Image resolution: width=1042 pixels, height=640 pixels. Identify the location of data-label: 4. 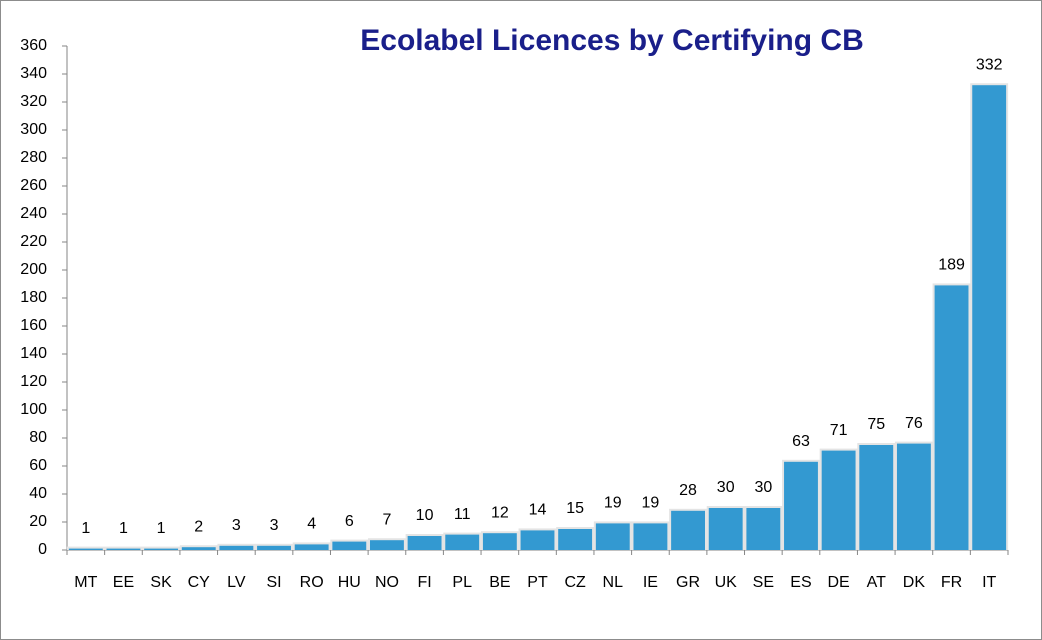
(311, 524).